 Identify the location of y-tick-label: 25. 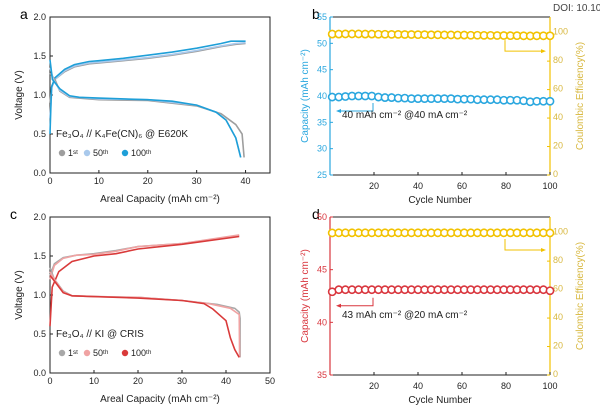
(322, 175).